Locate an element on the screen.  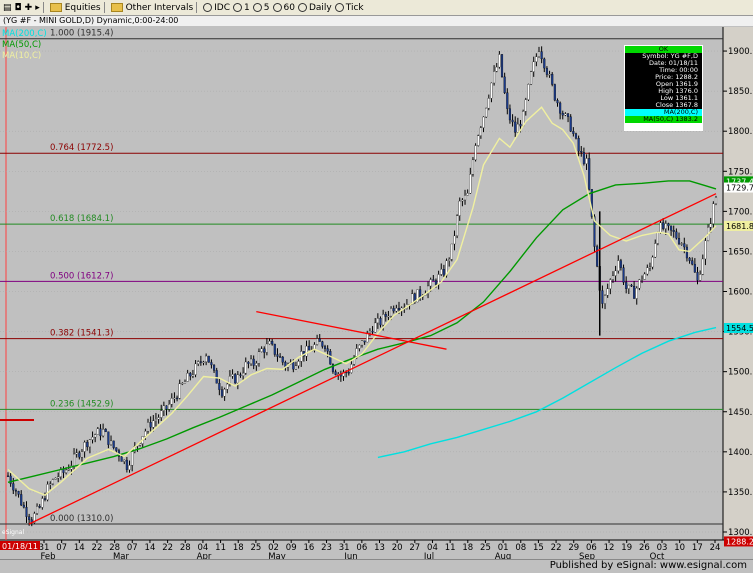
x-month-label: Aug is located at coordinates (503, 557).